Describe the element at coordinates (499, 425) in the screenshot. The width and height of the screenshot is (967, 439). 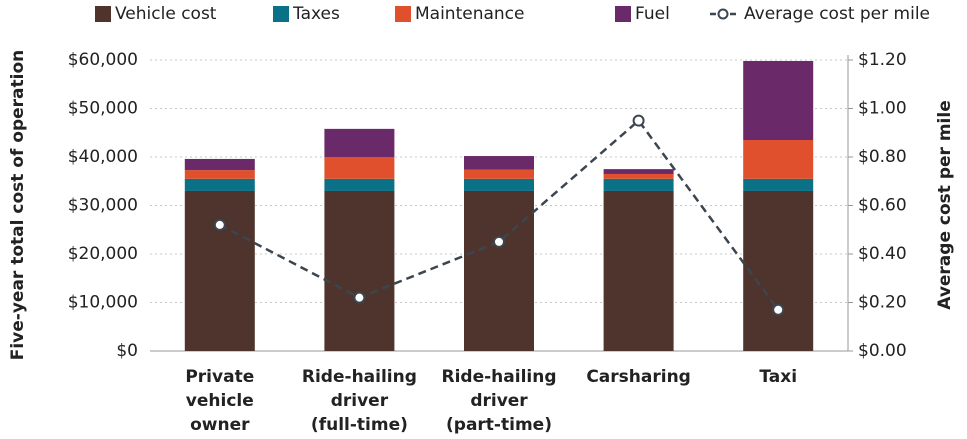
I see `x-tick-label: (part-time)` at that location.